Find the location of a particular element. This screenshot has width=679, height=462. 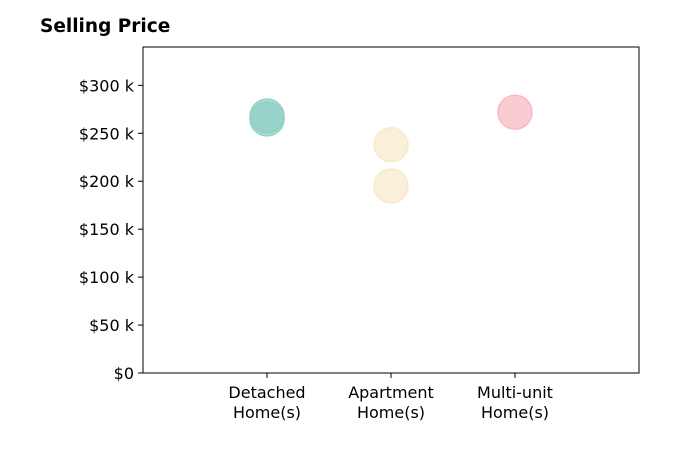

x-tick-label-line: Multi-unit is located at coordinates (515, 392).